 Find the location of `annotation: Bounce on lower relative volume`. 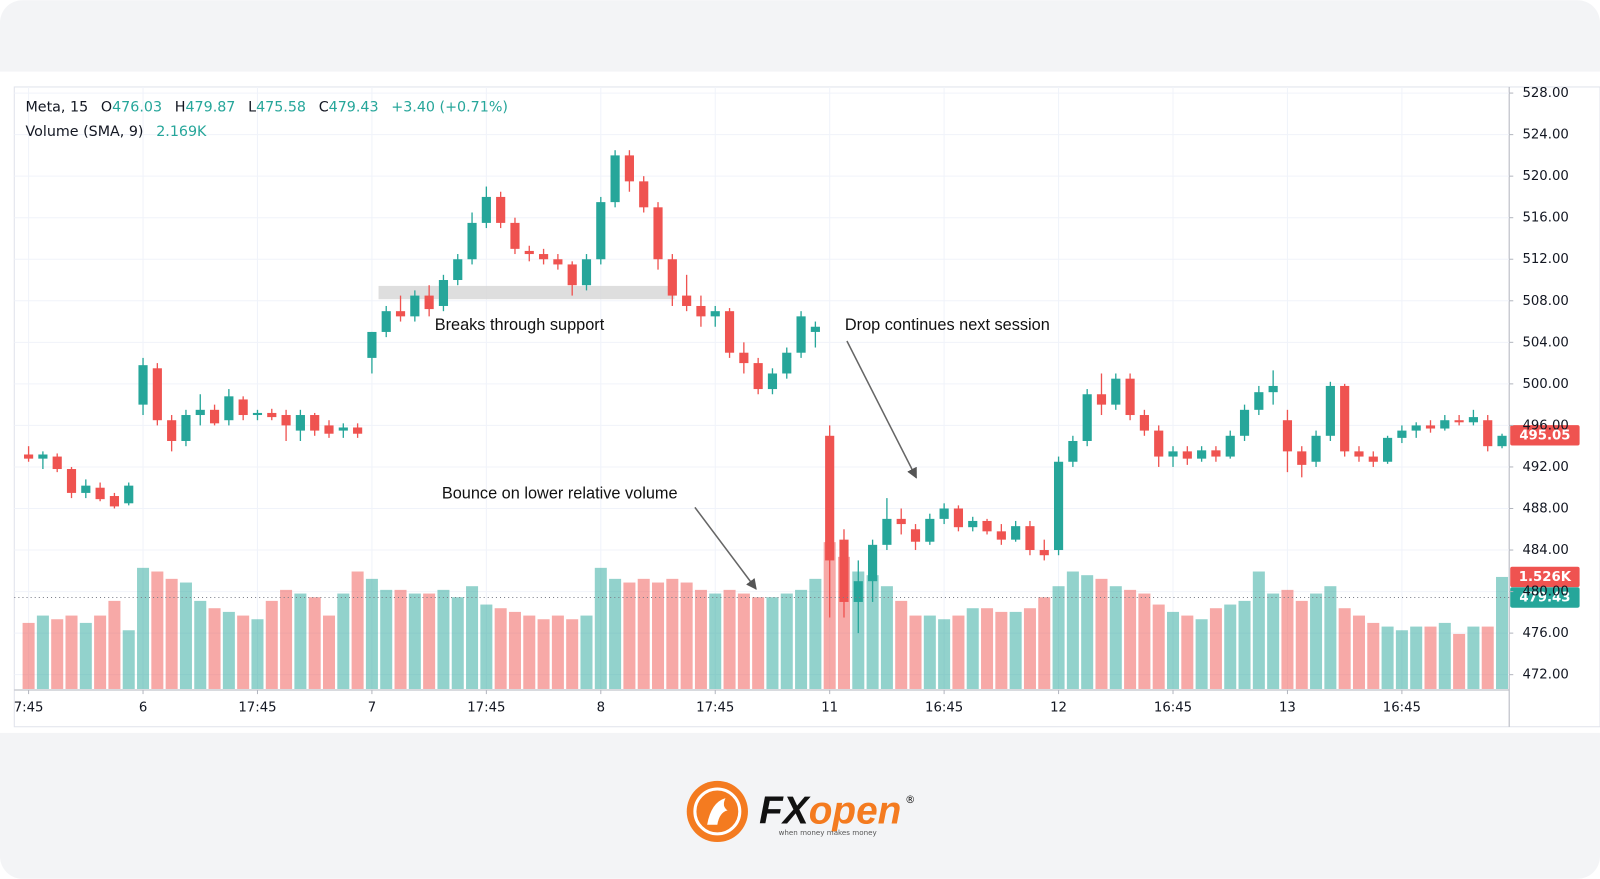

annotation: Bounce on lower relative volume is located at coordinates (560, 493).